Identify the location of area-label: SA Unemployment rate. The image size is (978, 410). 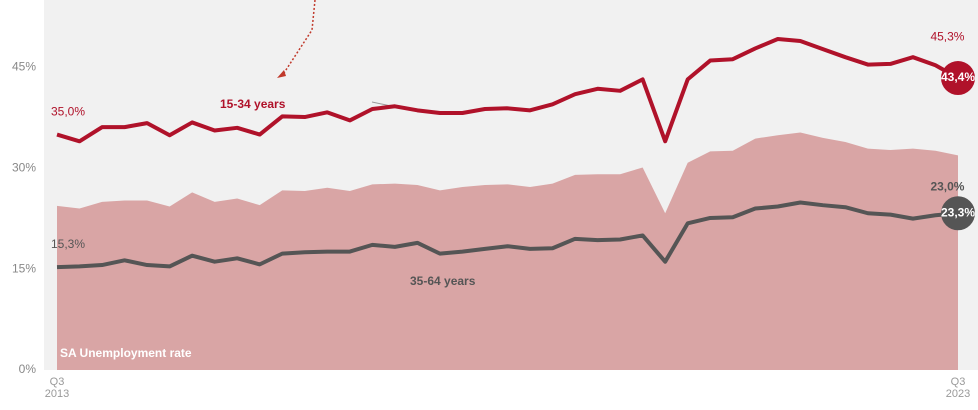
(126, 353).